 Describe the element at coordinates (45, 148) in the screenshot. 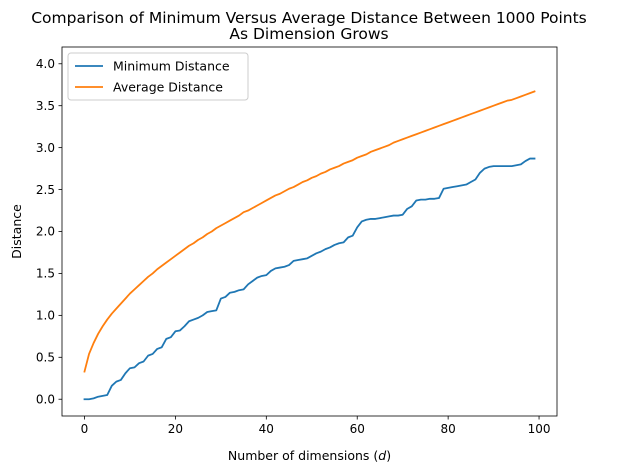

I see `y-tick-label-3-0: 3.0` at that location.